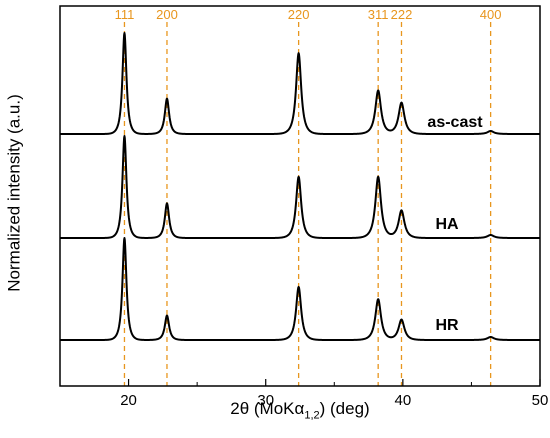 The width and height of the screenshot is (550, 438). What do you see at coordinates (167, 14) in the screenshot?
I see `reflection-label-200: 200` at bounding box center [167, 14].